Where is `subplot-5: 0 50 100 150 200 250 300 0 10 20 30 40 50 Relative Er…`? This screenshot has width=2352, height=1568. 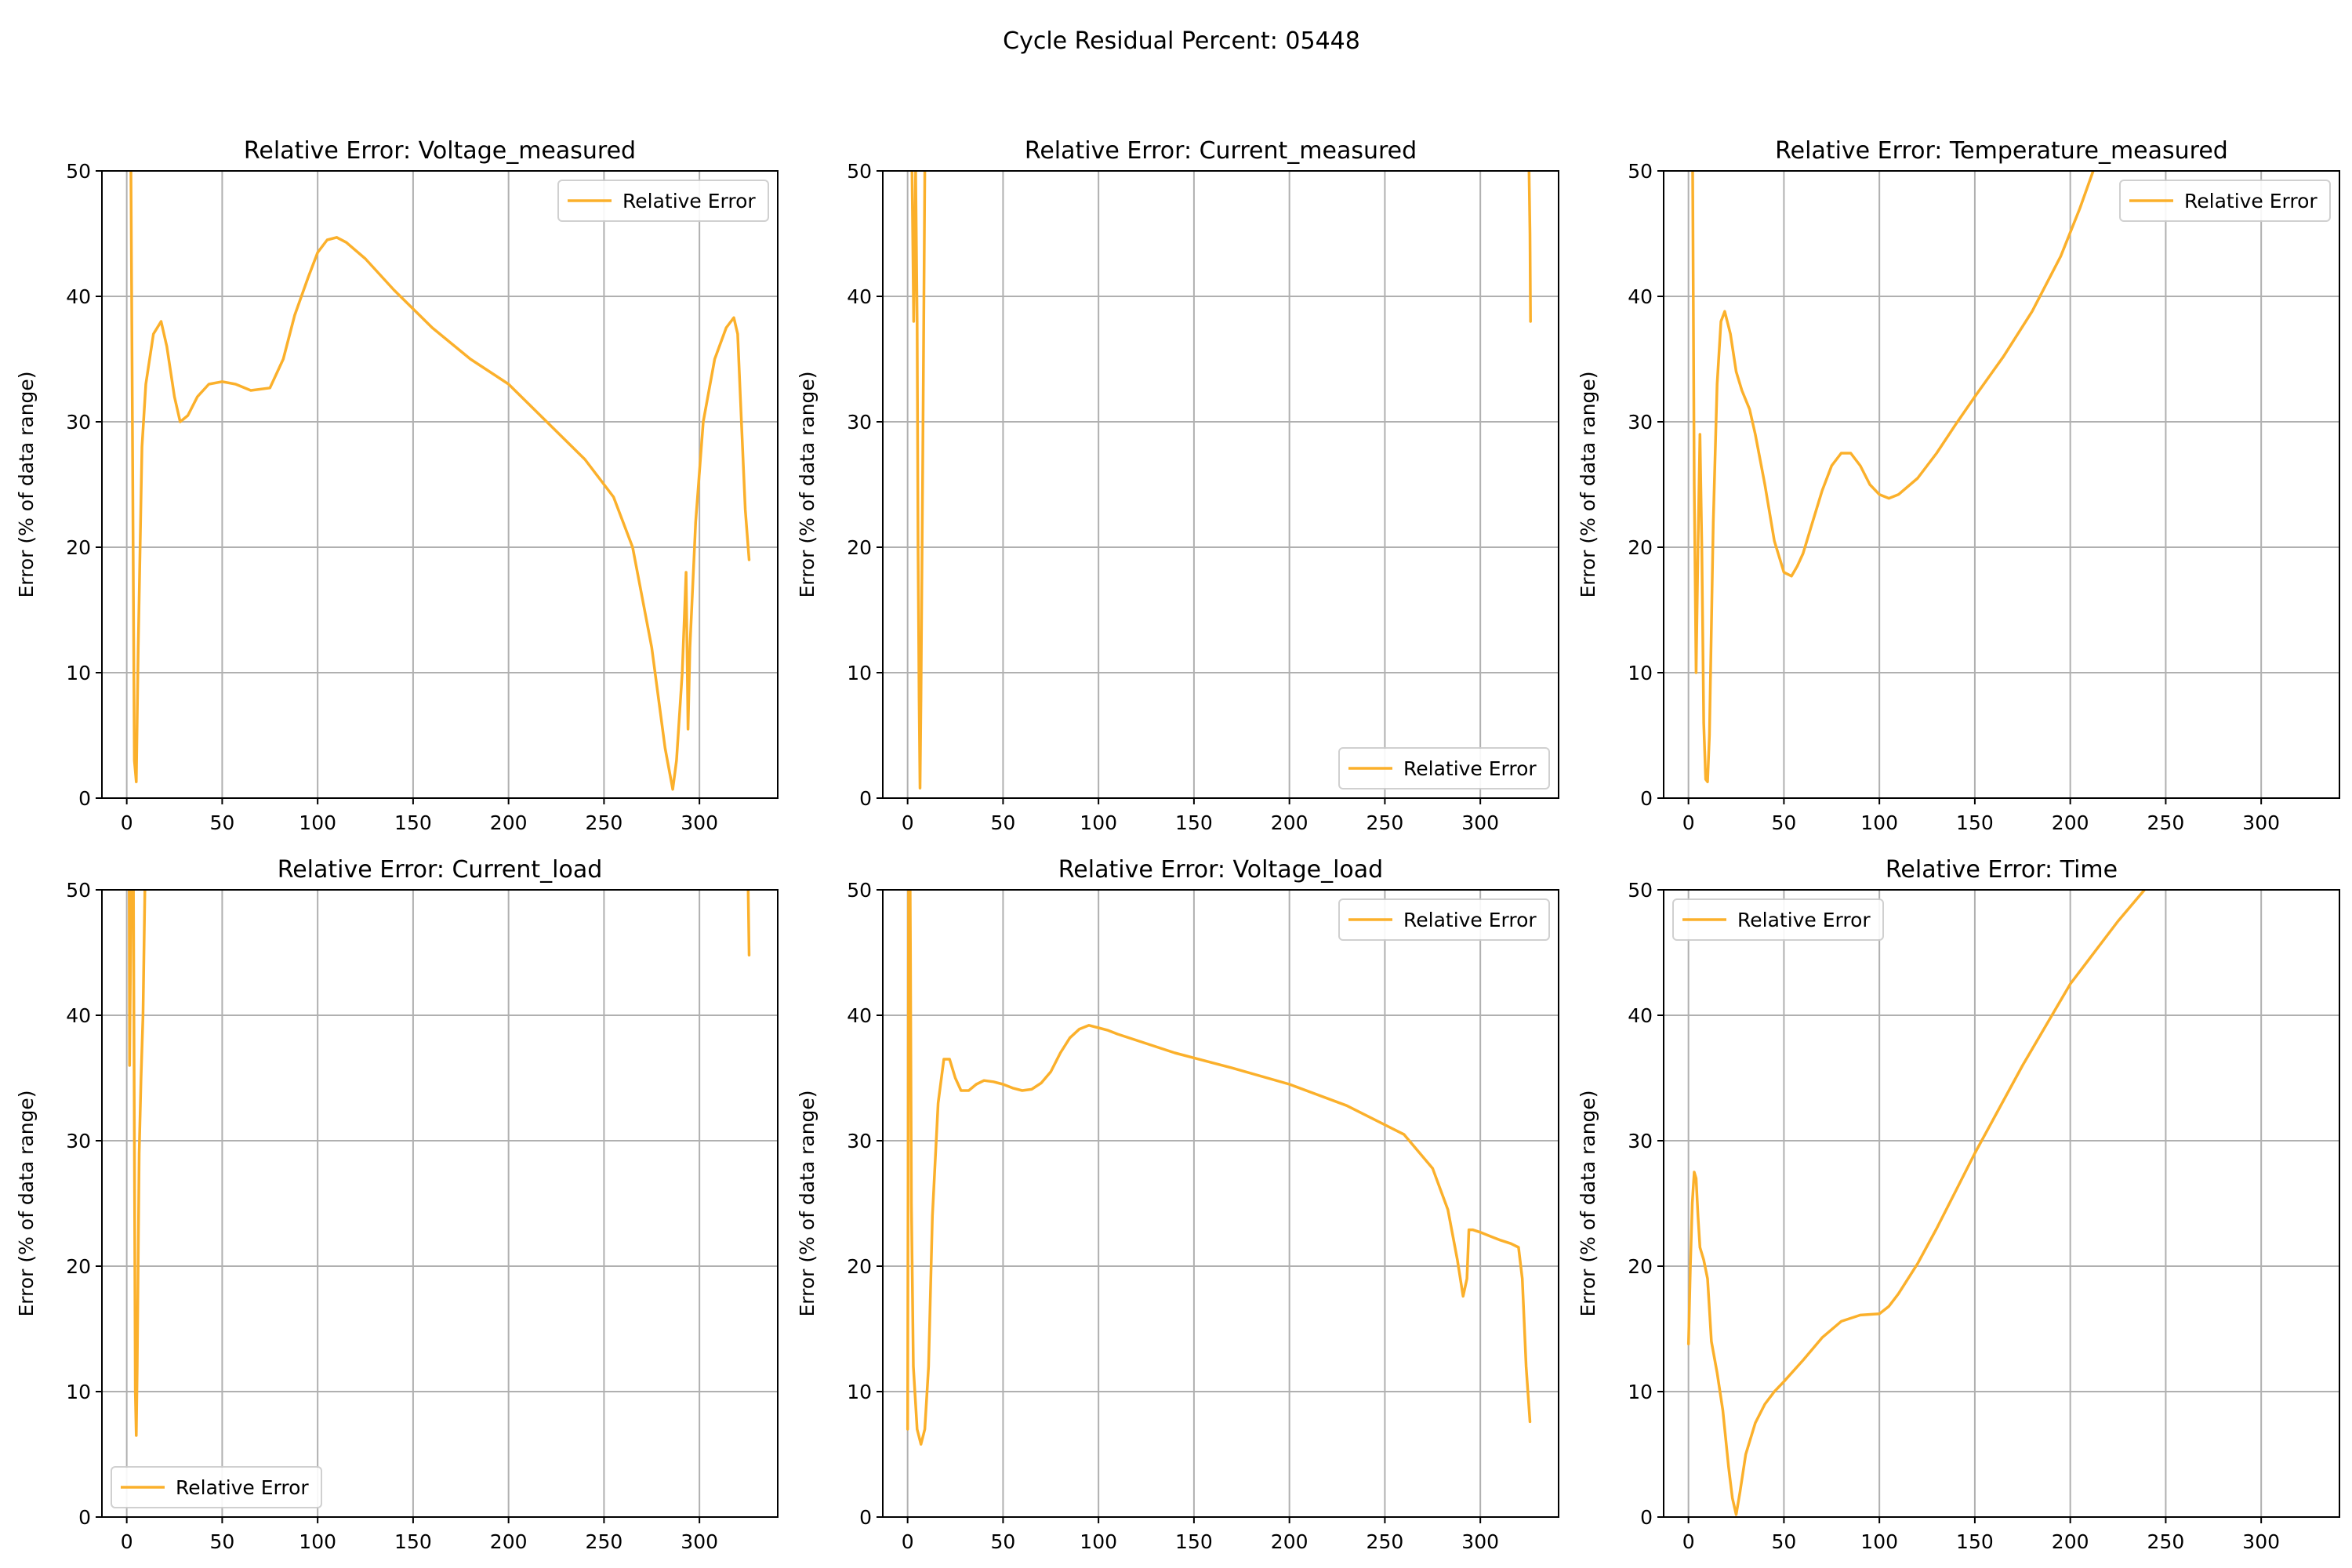
subplot-5: 0 50 100 150 200 250 300 0 10 20 30 40 50 Relative Er… is located at coordinates (1177, 1204).